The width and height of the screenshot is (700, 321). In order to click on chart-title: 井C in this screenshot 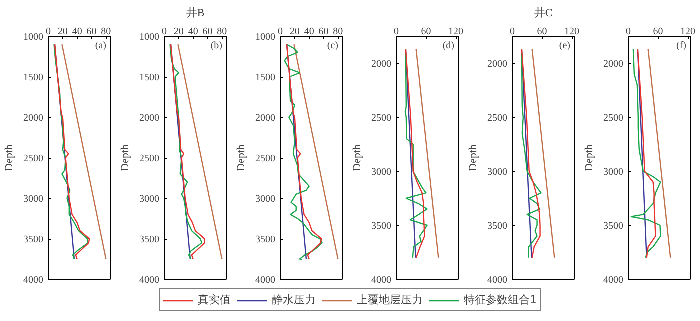, I will do `click(543, 13)`.